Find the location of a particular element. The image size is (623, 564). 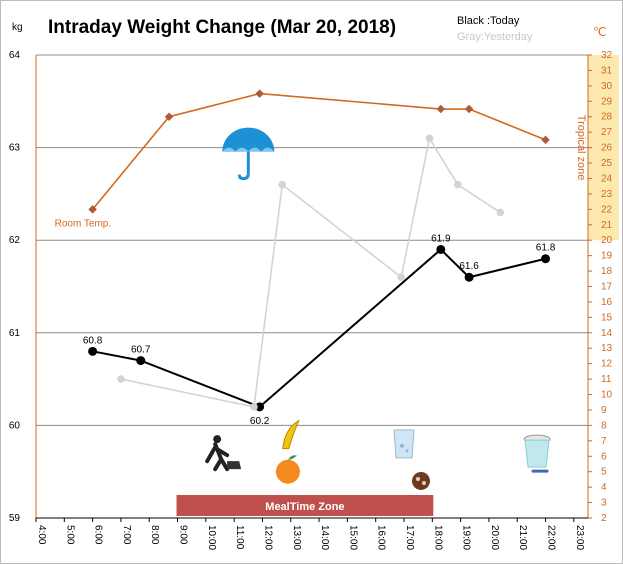

y-right-tick-label: 18 is located at coordinates (607, 271).